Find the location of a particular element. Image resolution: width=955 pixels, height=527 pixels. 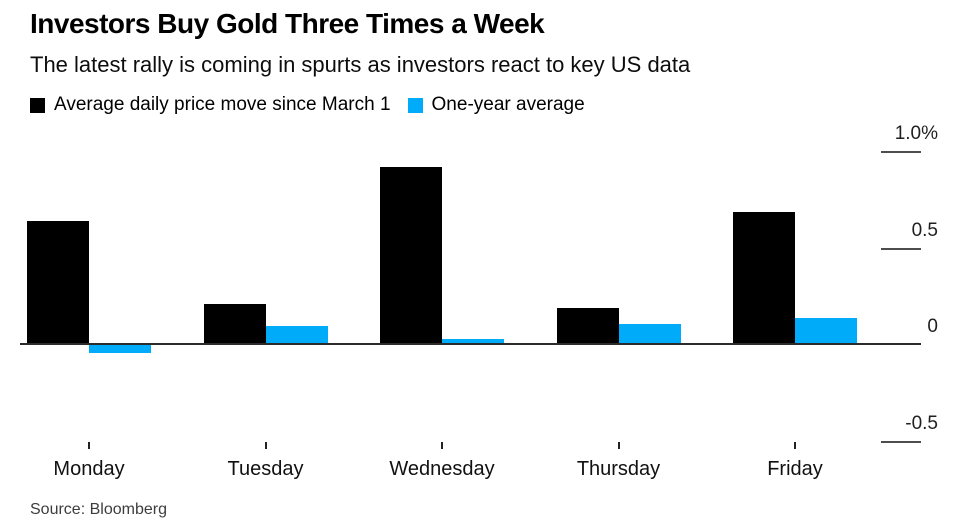

bar-monday-one-year is located at coordinates (120, 349).